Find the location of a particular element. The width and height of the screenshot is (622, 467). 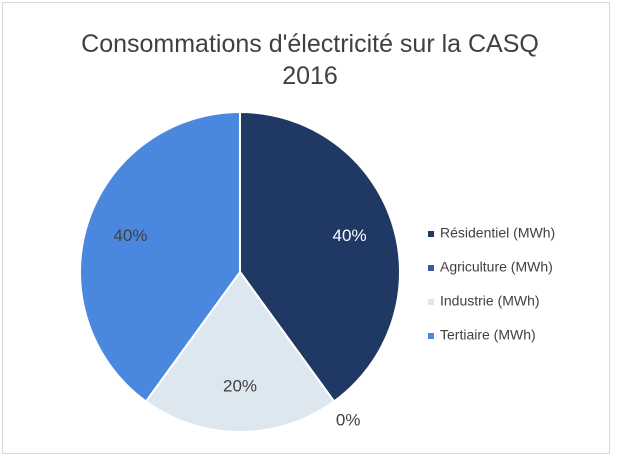

legend-label: Industrie (MWh) is located at coordinates (490, 301).